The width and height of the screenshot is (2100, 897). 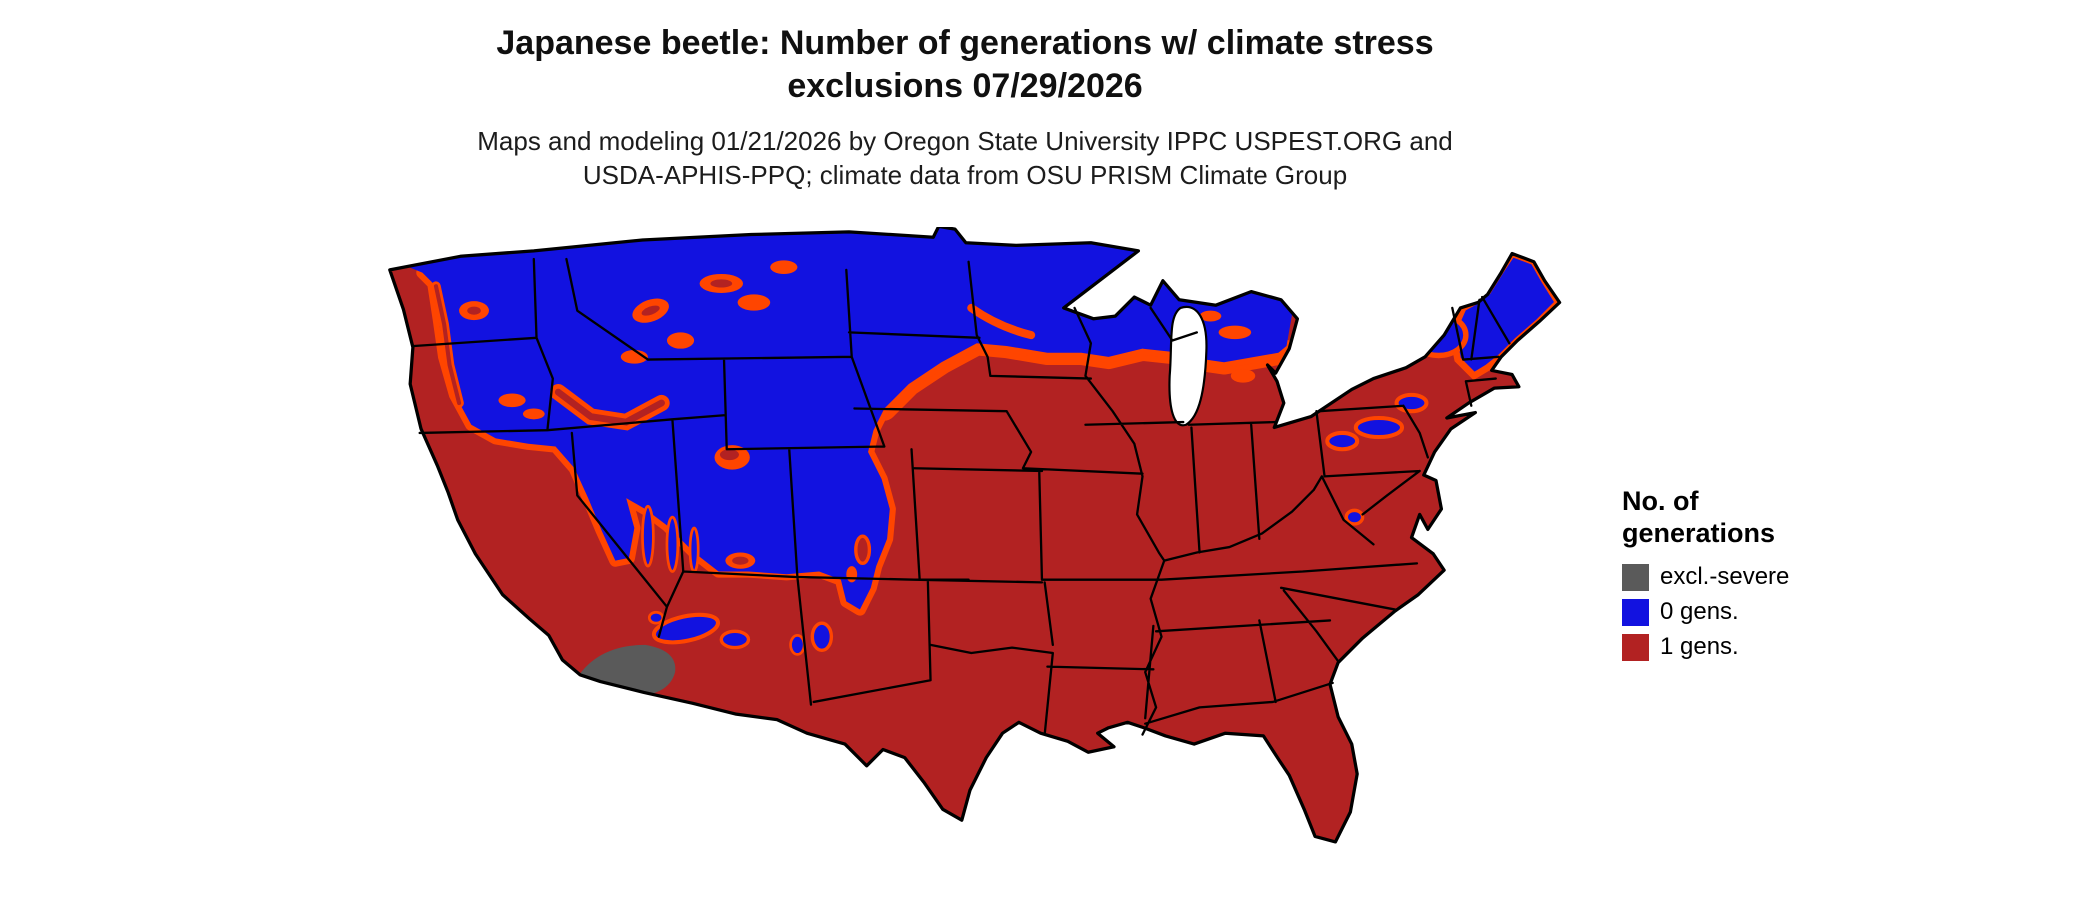 I want to click on legend-swatch-one-gen, so click(x=1635, y=647).